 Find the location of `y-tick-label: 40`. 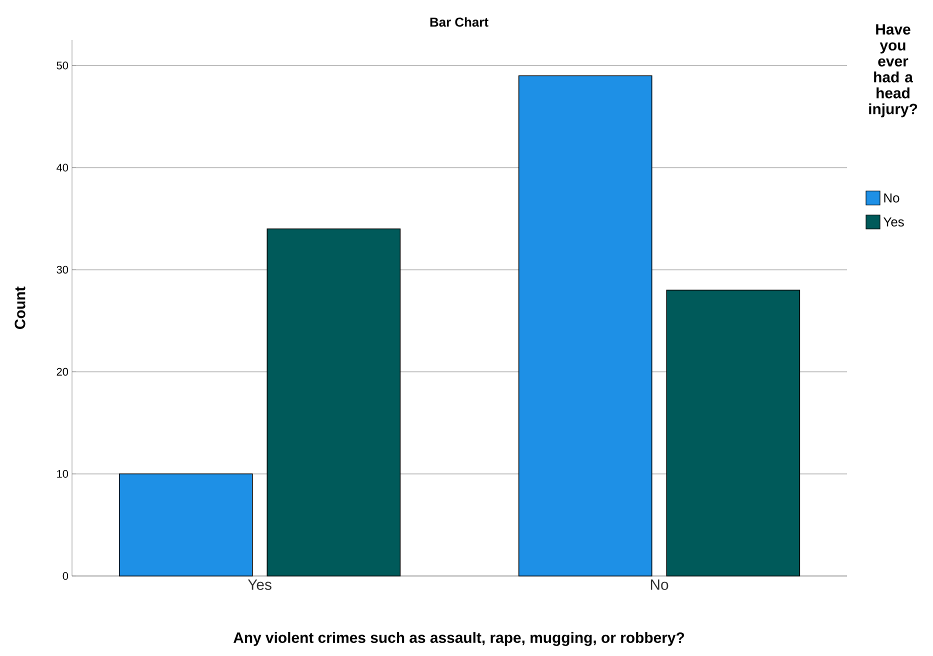

y-tick-label: 40 is located at coordinates (62, 168).